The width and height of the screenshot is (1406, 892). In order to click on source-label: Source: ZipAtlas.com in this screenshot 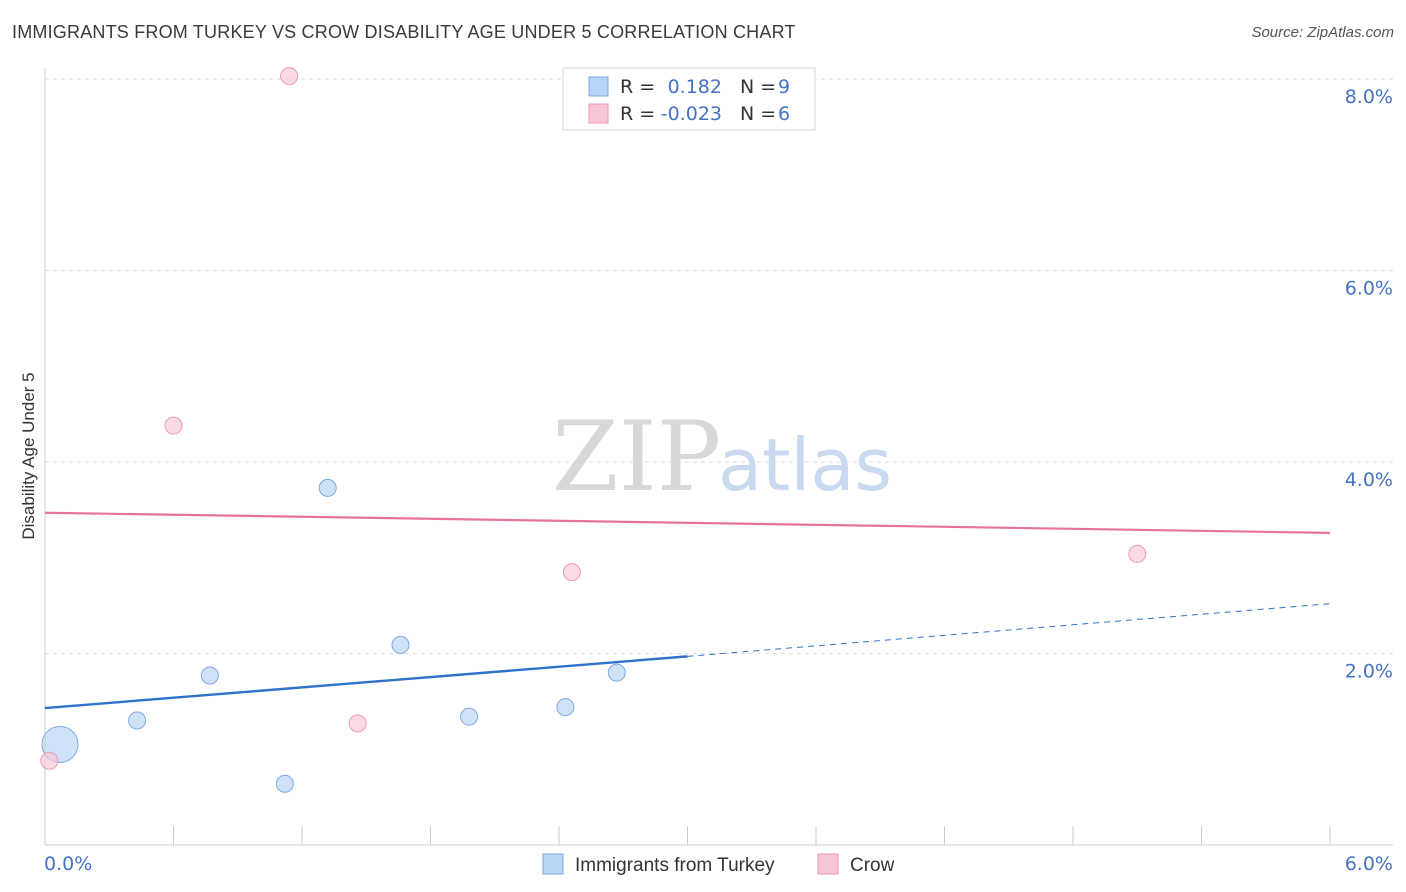, I will do `click(1322, 32)`.